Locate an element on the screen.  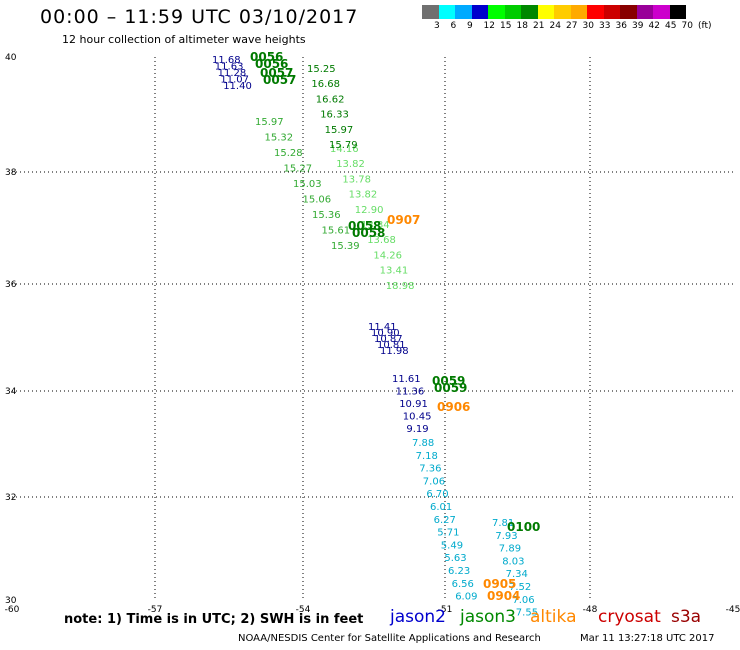
wave-height-label: 15.39 is located at coordinates (345, 246).